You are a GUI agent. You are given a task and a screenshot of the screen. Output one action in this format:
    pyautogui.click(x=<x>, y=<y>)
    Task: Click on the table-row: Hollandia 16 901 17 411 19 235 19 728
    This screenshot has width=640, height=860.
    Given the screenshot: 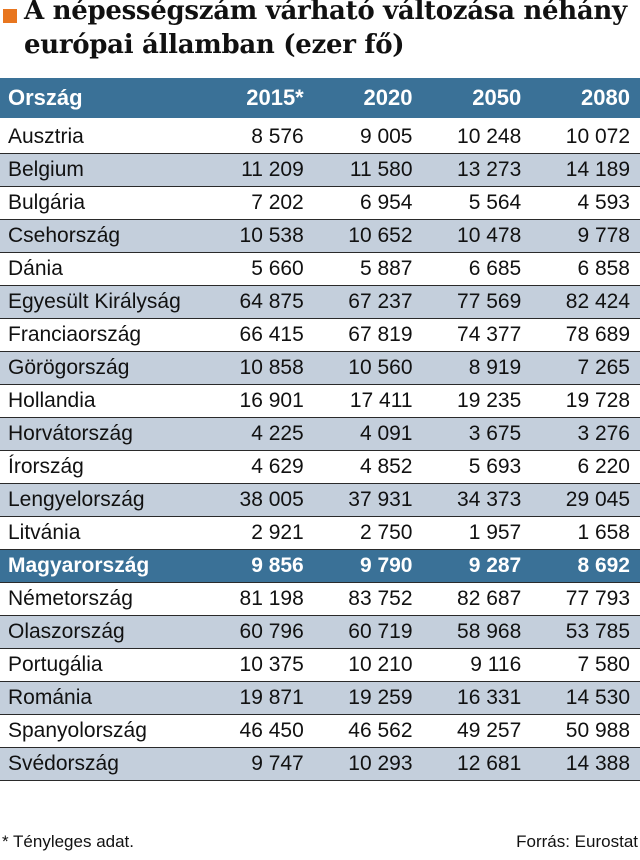 What is the action you would take?
    pyautogui.click(x=320, y=401)
    